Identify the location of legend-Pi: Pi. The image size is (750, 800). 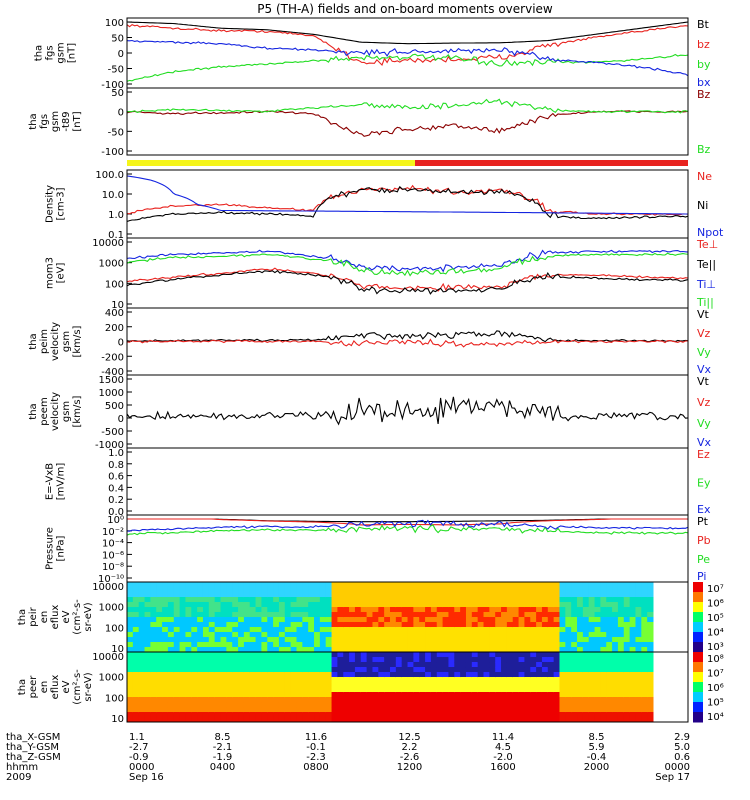
(701, 576).